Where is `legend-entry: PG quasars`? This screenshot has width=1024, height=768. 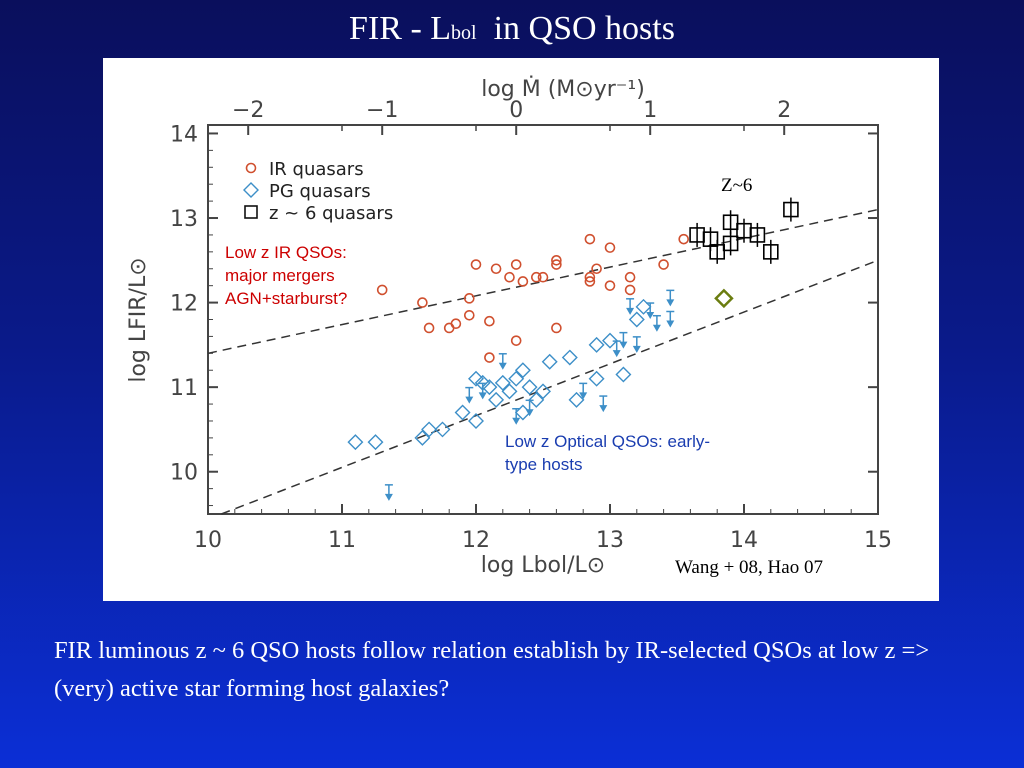 legend-entry: PG quasars is located at coordinates (320, 191).